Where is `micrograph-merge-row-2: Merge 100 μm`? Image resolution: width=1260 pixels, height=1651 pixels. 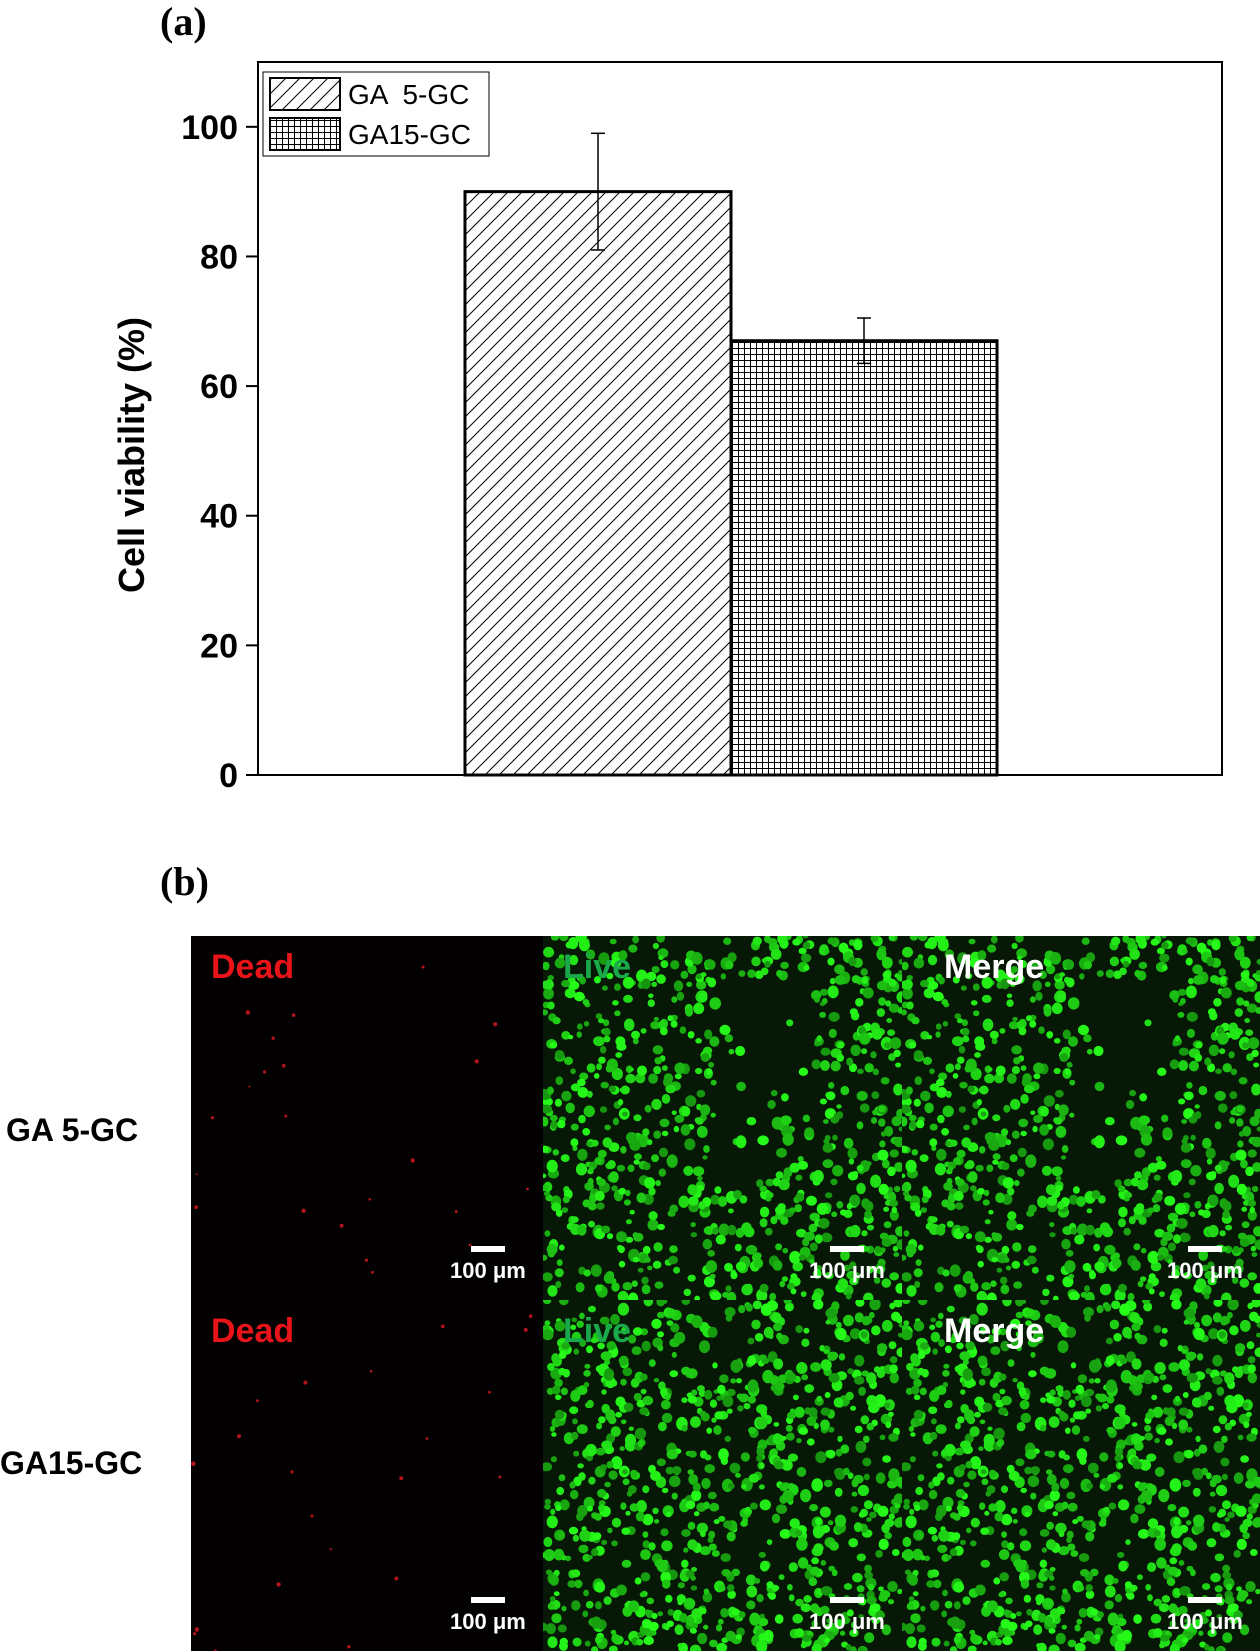 micrograph-merge-row-2: Merge 100 μm is located at coordinates (1081, 1475).